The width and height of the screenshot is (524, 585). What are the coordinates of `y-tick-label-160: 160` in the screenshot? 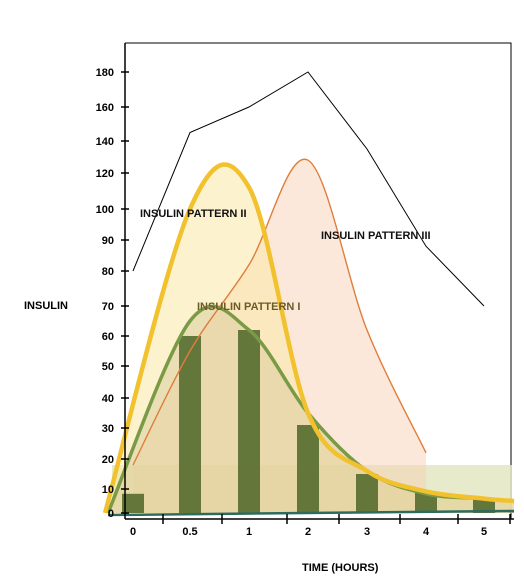 It's located at (105, 108).